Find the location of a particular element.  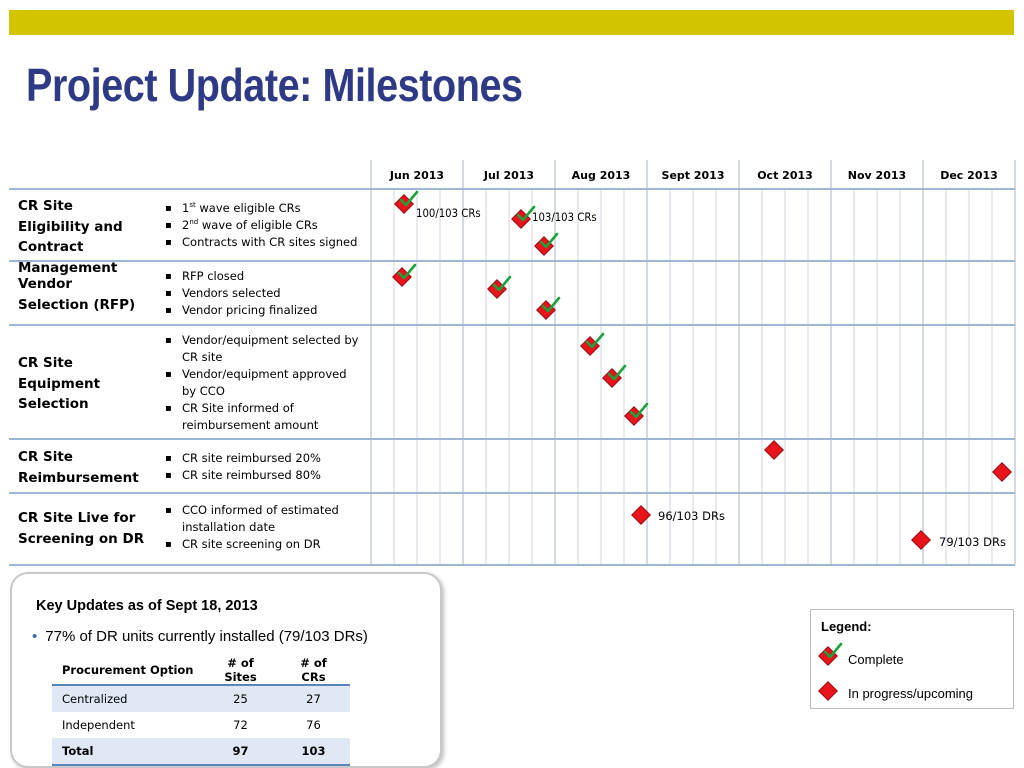

cell-sites: 25 is located at coordinates (240, 698).